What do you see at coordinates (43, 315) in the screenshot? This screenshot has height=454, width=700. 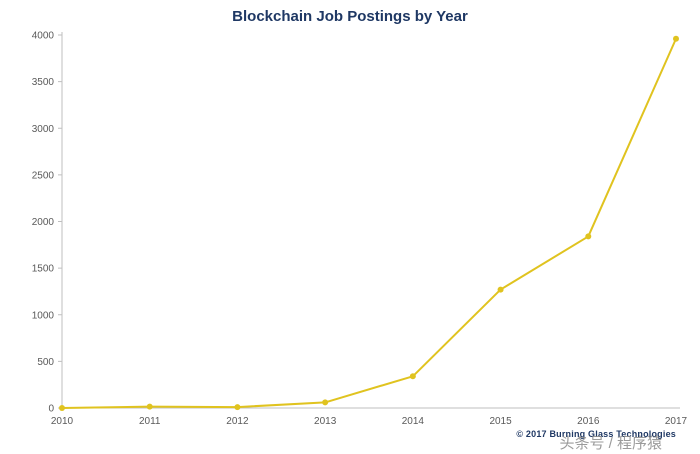 I see `y-axis-tick-label: 1000` at bounding box center [43, 315].